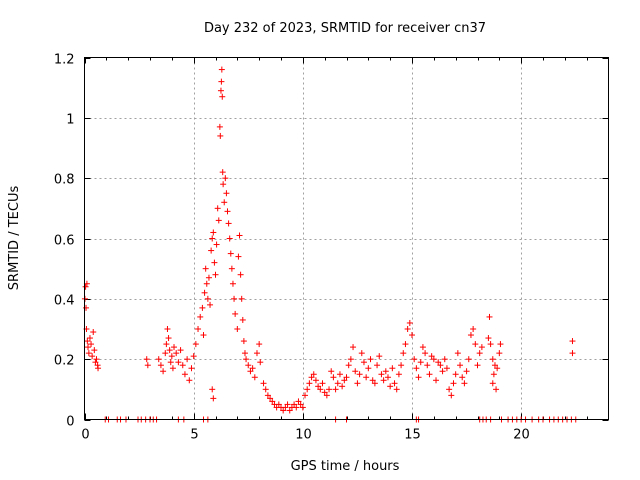 The height and width of the screenshot is (480, 640). What do you see at coordinates (64, 60) in the screenshot?
I see `y-tick-label: 1.2` at bounding box center [64, 60].